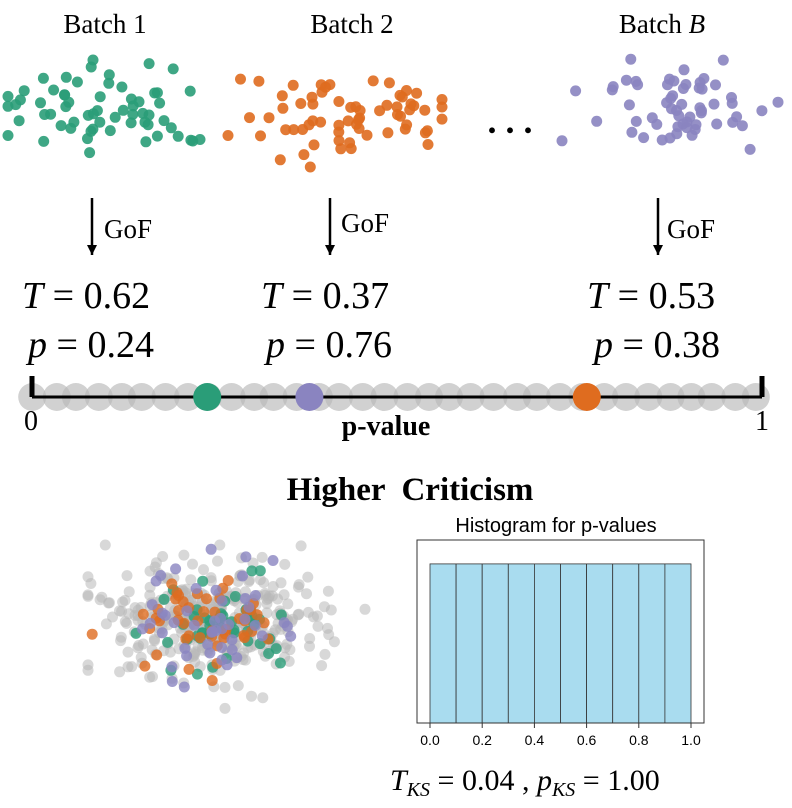 The image size is (792, 808). Describe the element at coordinates (510, 121) in the screenshot. I see `ellipsis: . . .` at that location.